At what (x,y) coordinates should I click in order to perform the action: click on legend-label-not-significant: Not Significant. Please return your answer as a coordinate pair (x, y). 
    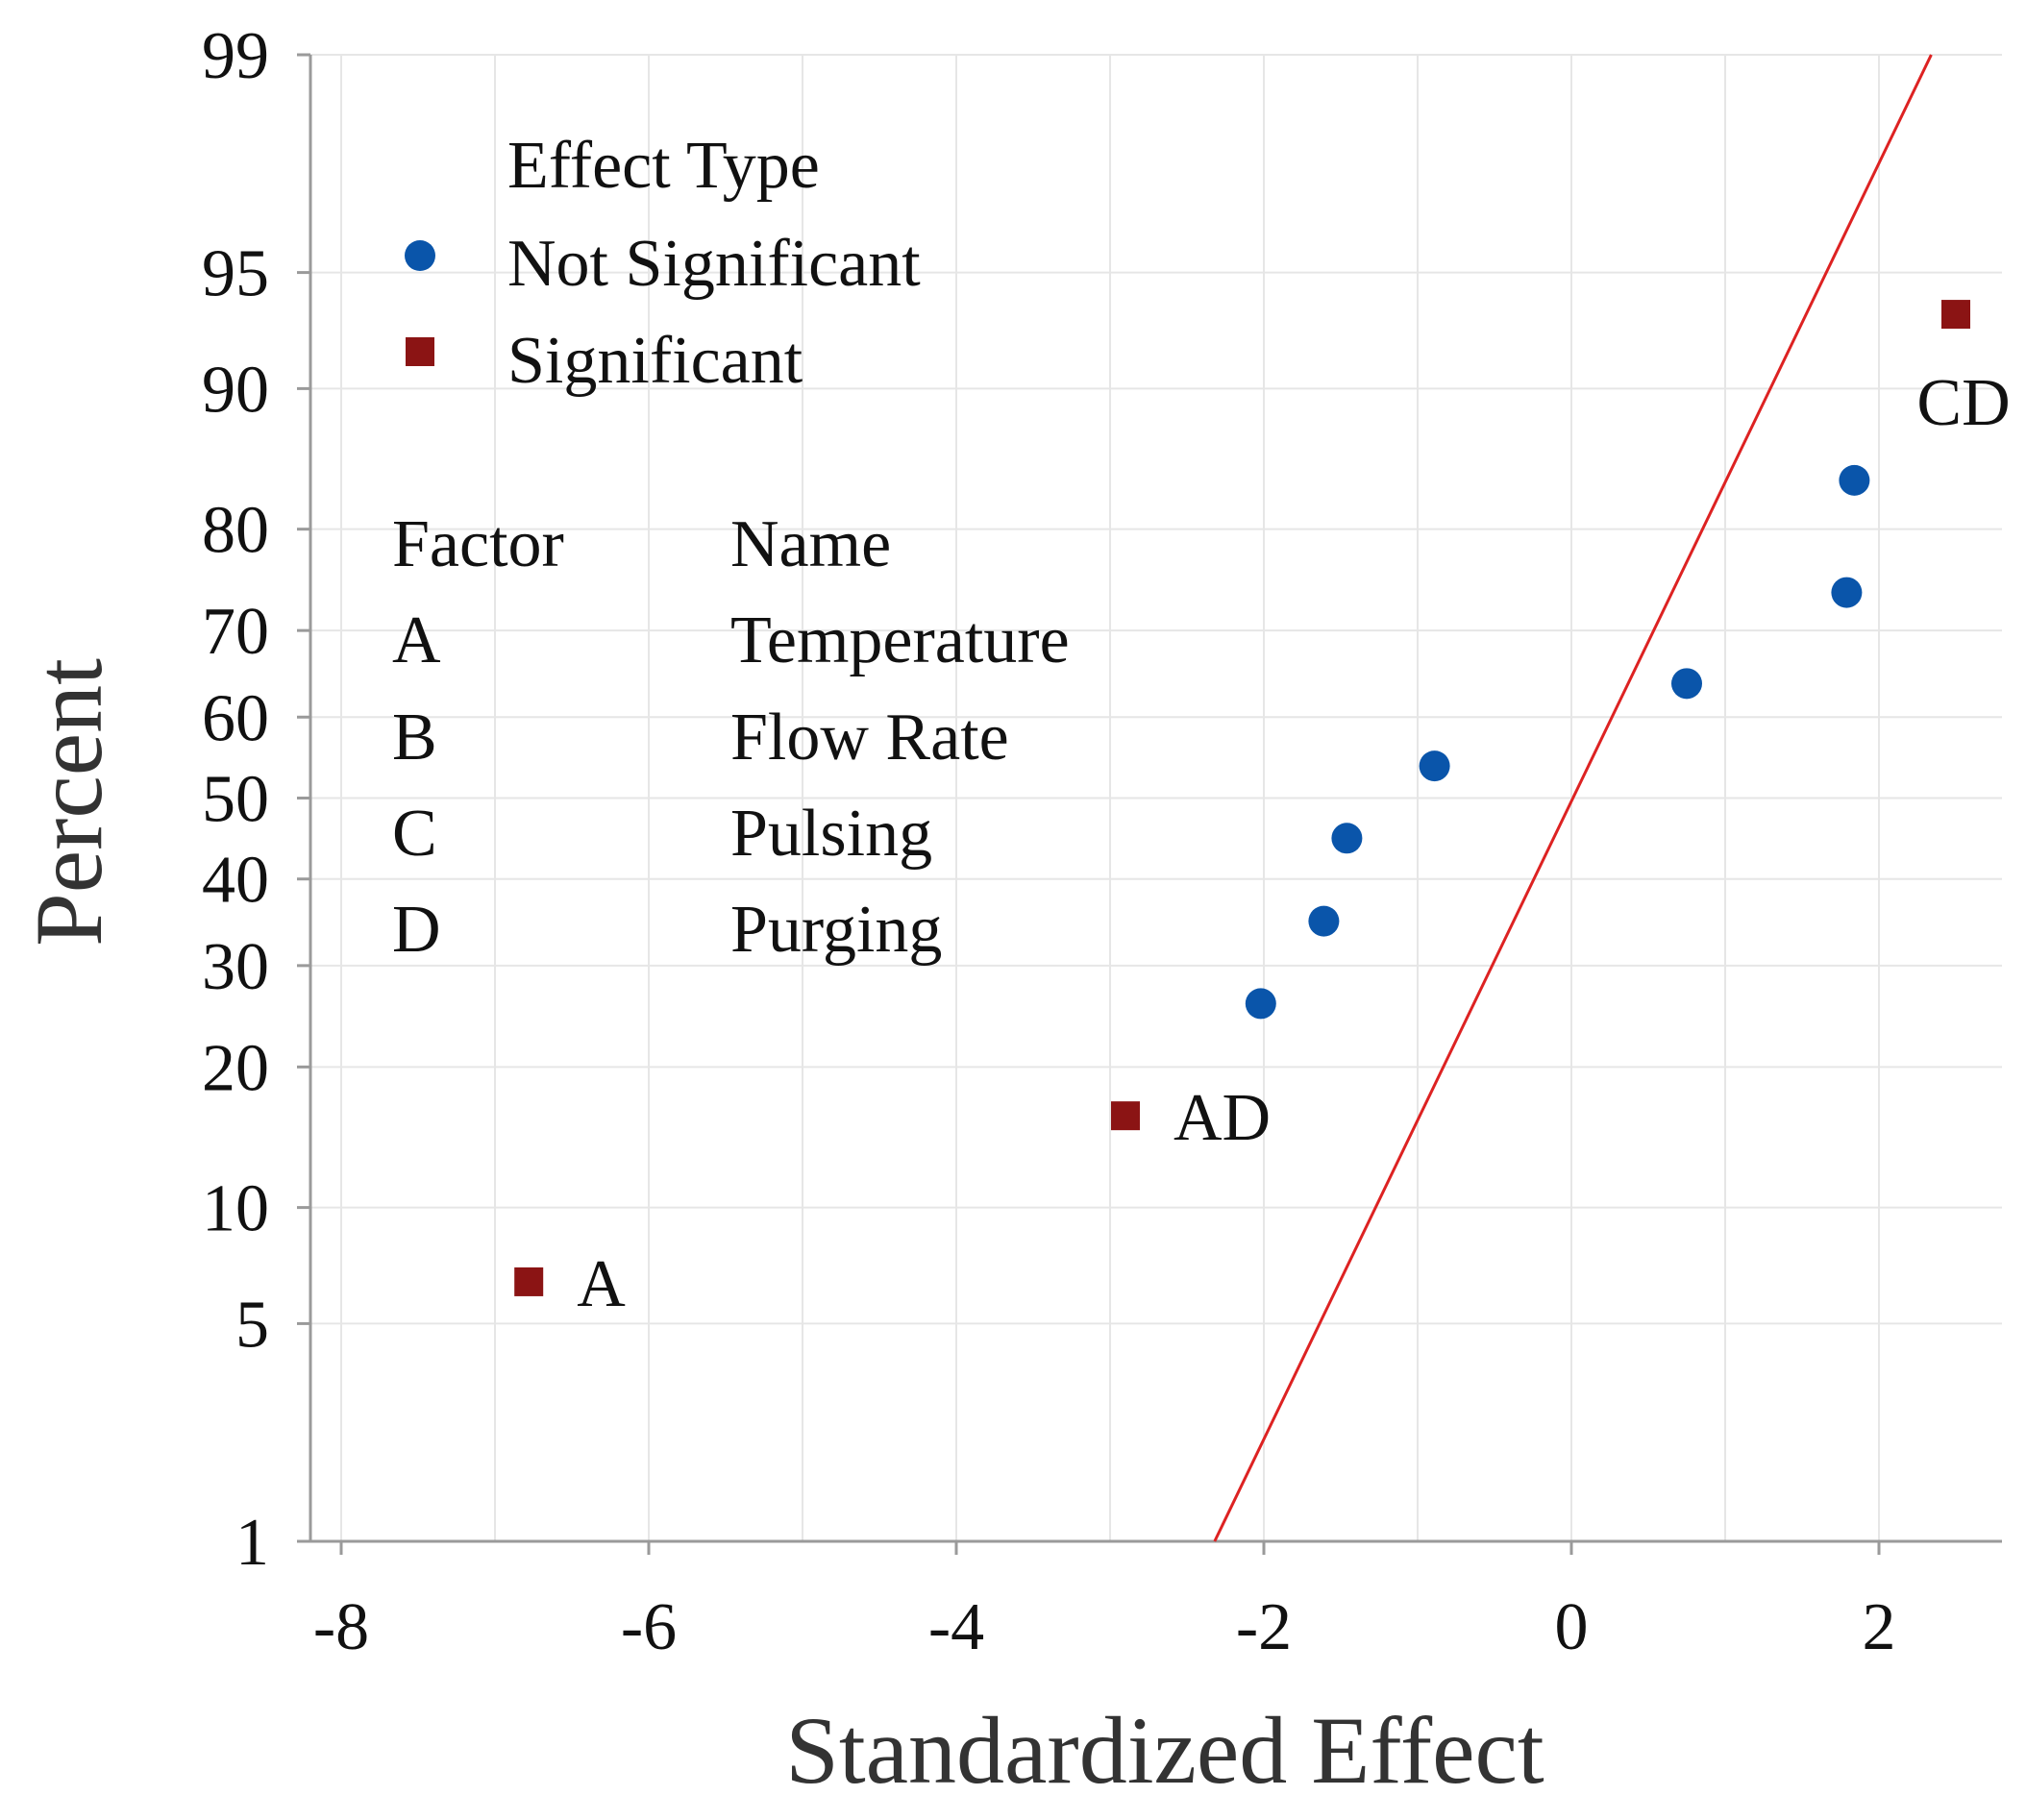
    Looking at the image, I should click on (714, 264).